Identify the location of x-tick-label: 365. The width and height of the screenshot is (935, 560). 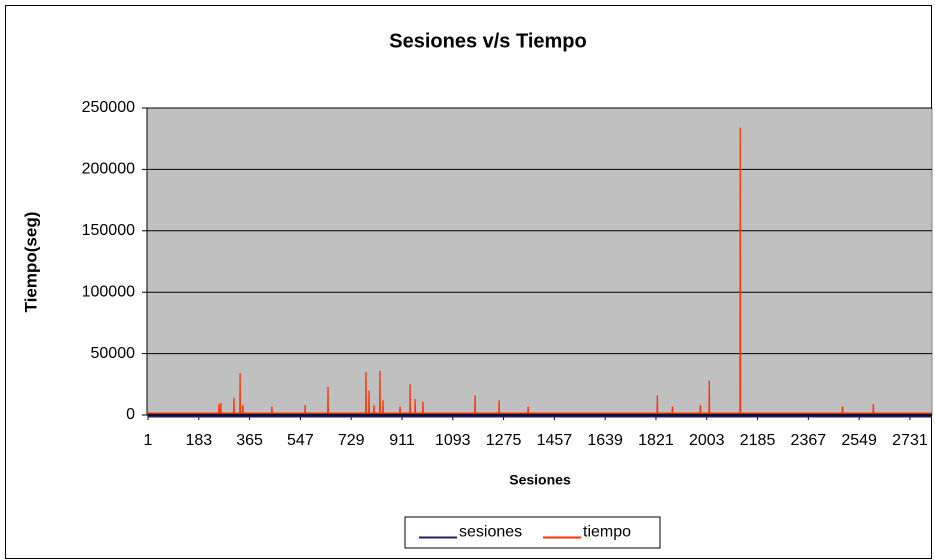
(249, 440).